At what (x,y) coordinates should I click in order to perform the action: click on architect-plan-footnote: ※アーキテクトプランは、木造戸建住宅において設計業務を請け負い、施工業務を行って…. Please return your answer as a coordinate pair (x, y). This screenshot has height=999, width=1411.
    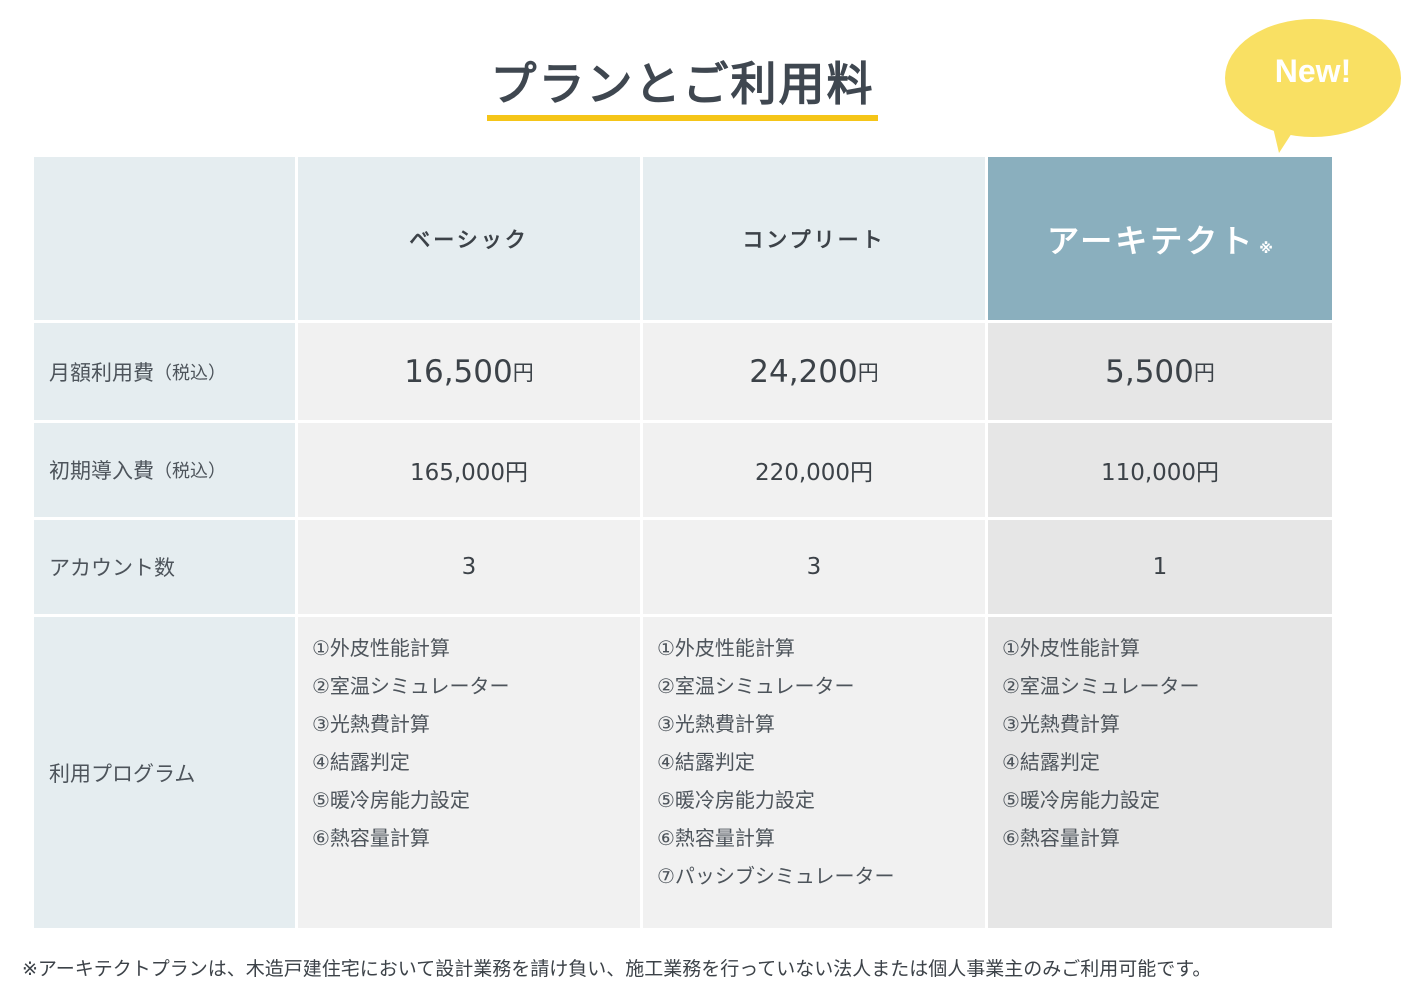
    Looking at the image, I should click on (617, 969).